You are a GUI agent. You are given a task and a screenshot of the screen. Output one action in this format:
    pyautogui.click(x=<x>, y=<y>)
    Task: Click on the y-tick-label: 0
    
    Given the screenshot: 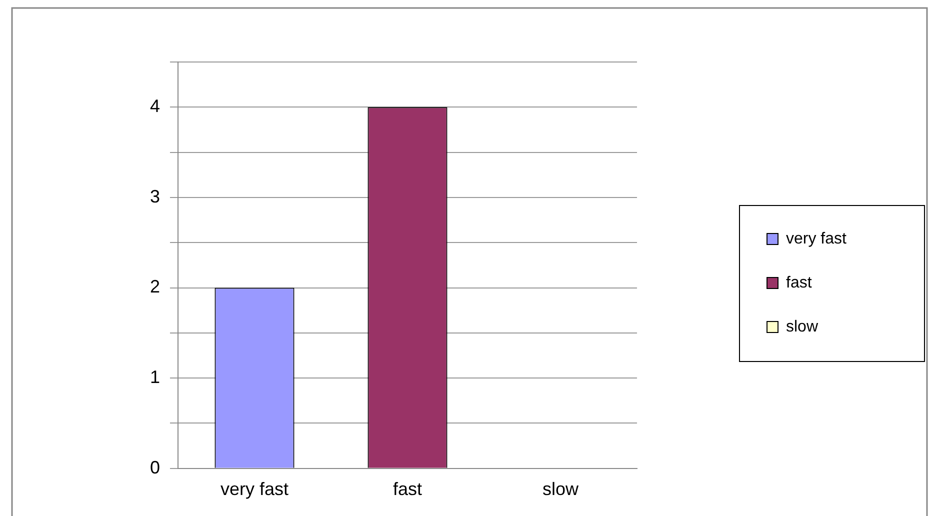 What is the action you would take?
    pyautogui.click(x=155, y=467)
    